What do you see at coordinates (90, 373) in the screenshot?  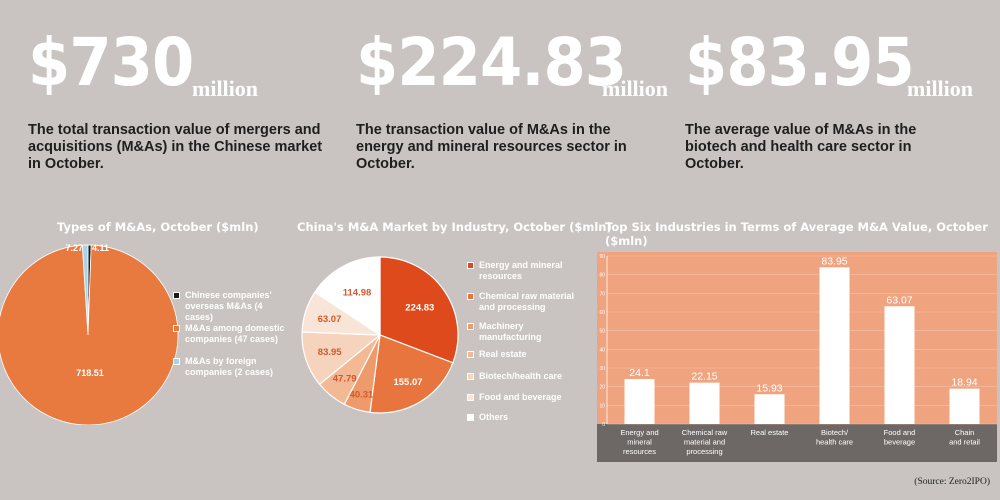 I see `data-label: 718.51` at bounding box center [90, 373].